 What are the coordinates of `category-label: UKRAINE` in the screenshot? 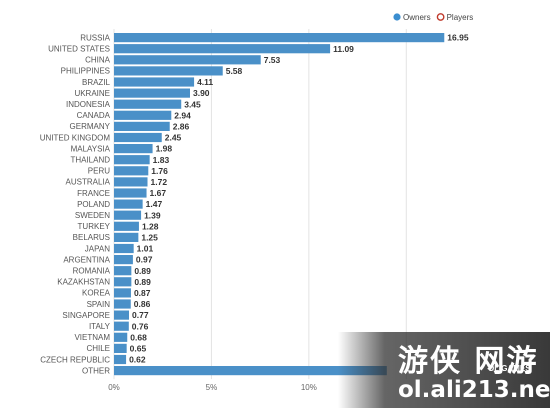 It's located at (92, 93).